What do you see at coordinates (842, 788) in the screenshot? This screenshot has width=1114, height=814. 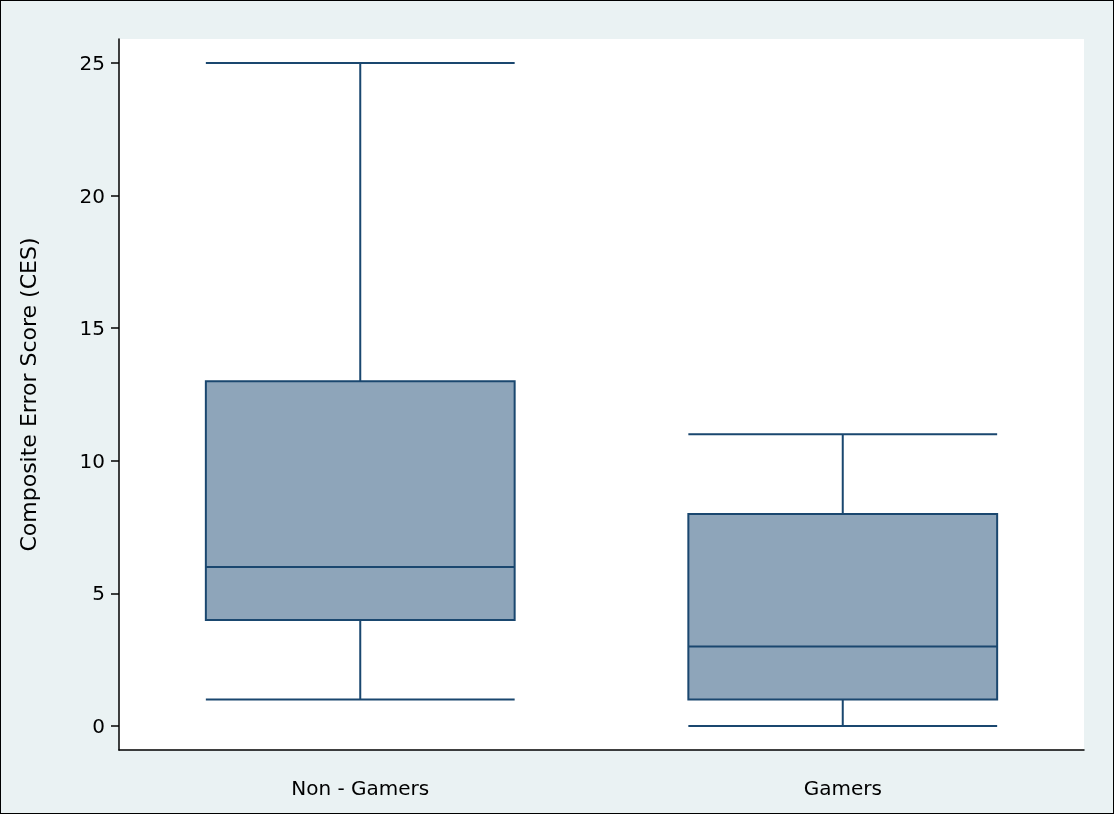 I see `x-tick-label: Gamers` at bounding box center [842, 788].